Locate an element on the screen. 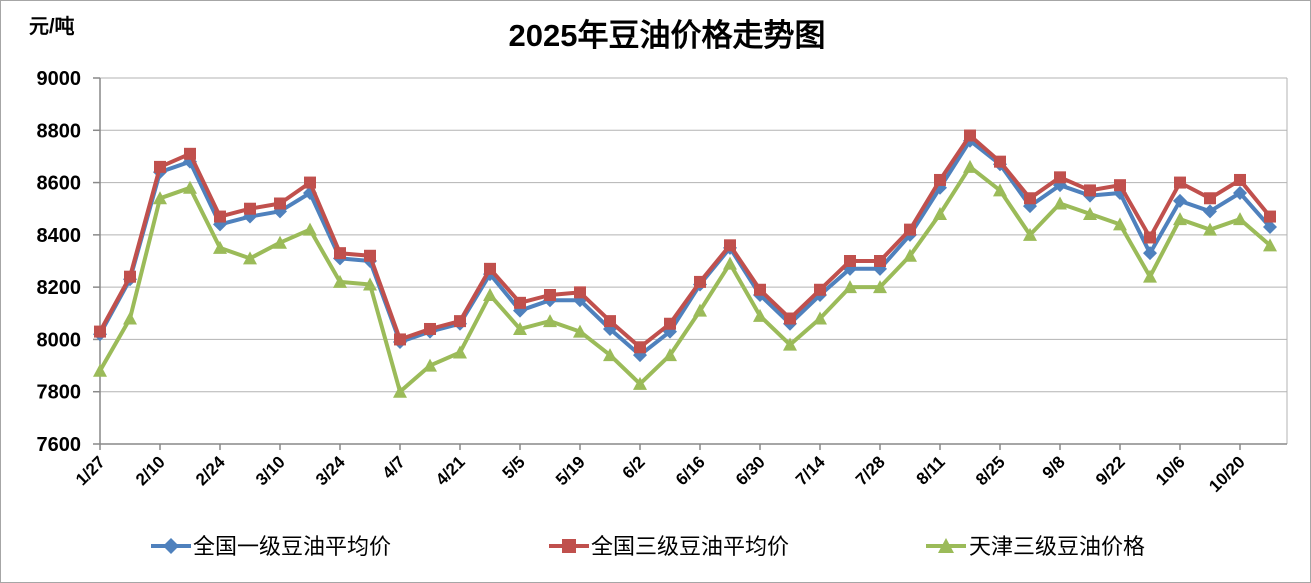  x-tick-label: 4/7 is located at coordinates (394, 467).